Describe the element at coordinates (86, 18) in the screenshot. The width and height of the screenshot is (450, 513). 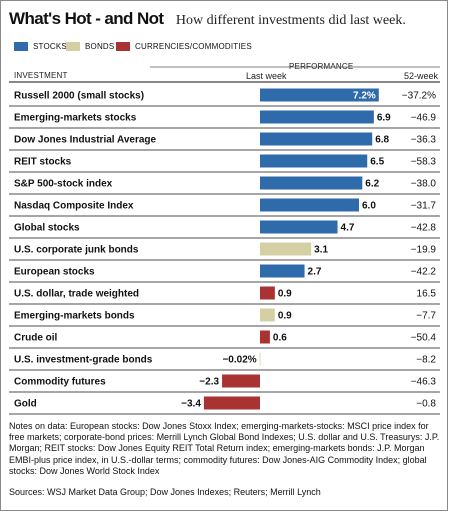
I see `chart-title: What's Hot - and Not` at that location.